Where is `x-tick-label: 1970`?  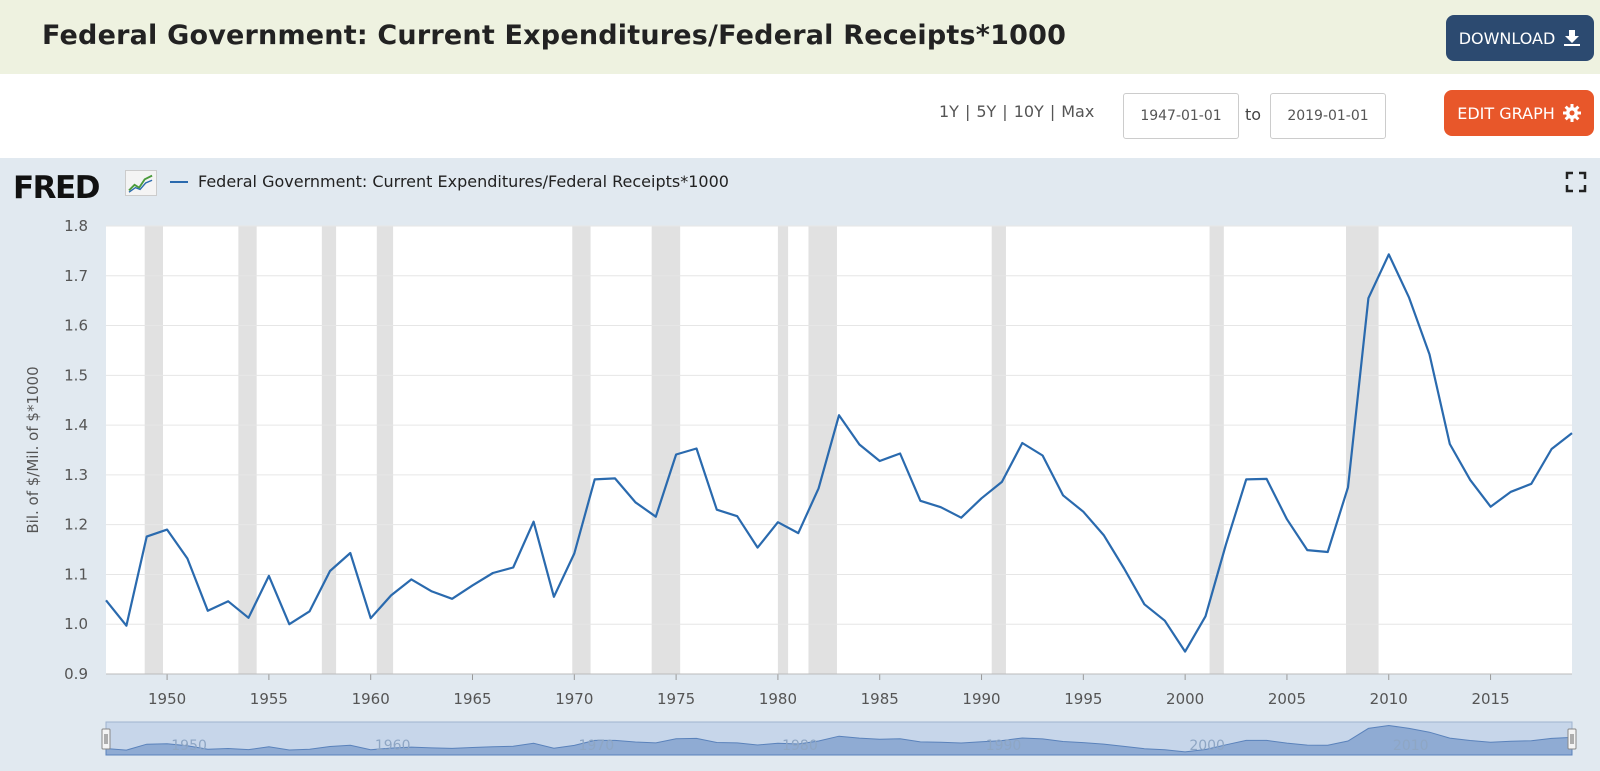 x-tick-label: 1970 is located at coordinates (574, 699).